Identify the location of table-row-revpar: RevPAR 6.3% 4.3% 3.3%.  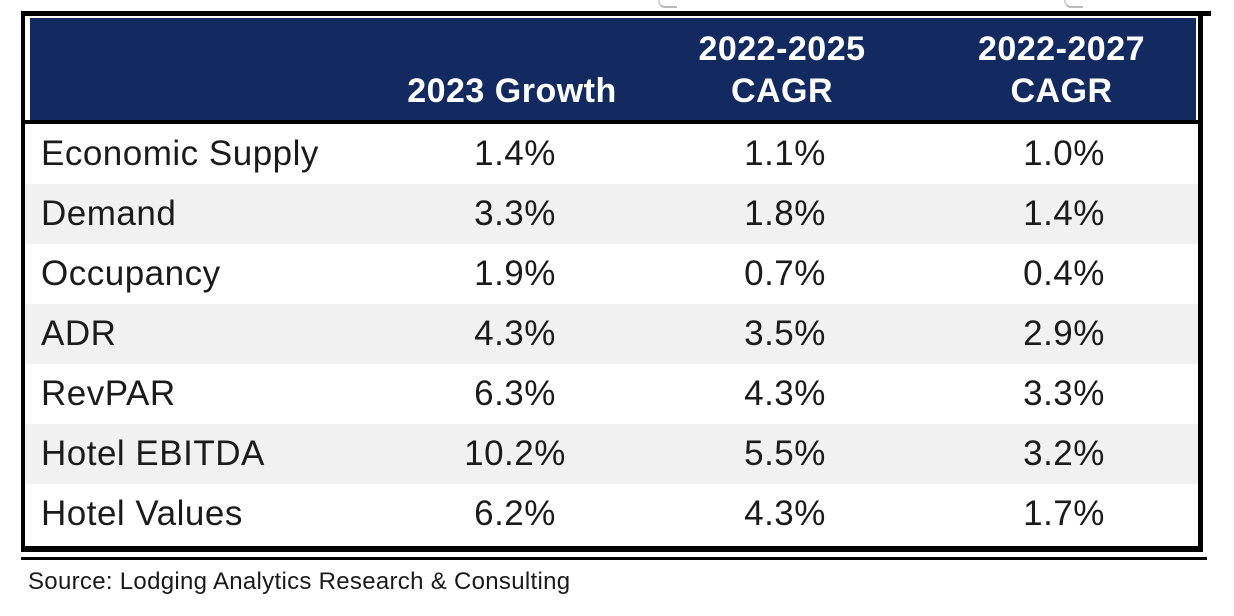
(611, 394).